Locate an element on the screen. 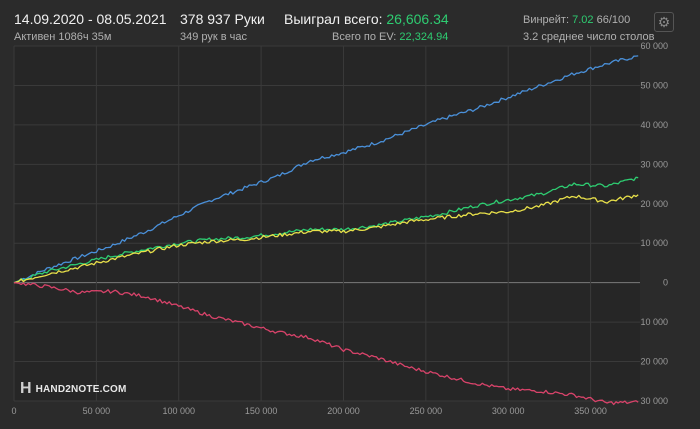 Image resolution: width=700 pixels, height=429 pixels. x-tick-label: 250 000 is located at coordinates (426, 411).